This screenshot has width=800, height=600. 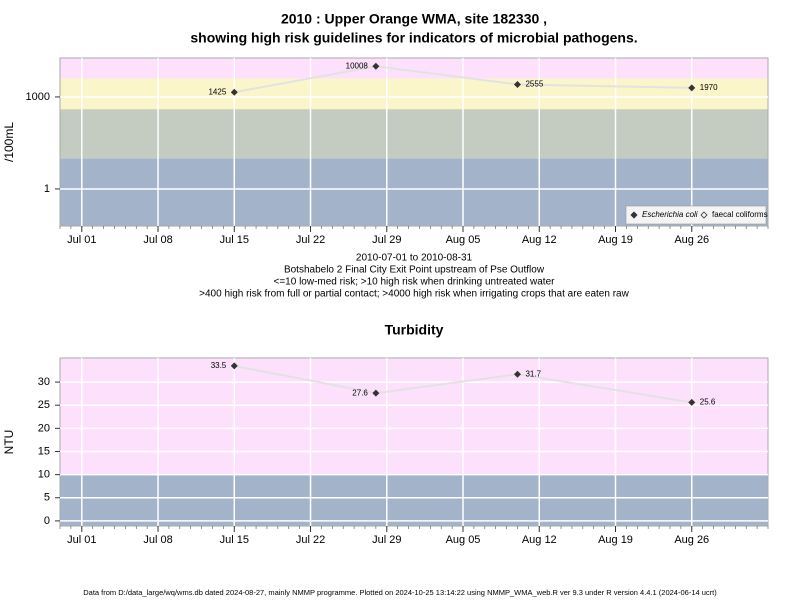 What do you see at coordinates (219, 365) in the screenshot?
I see `value-label: 33.5` at bounding box center [219, 365].